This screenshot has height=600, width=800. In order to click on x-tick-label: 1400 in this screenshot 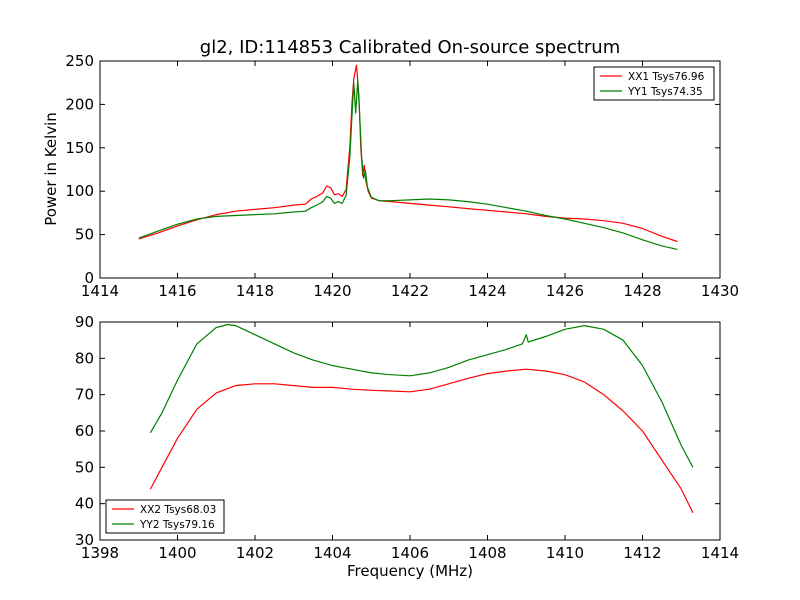, I will do `click(177, 553)`.